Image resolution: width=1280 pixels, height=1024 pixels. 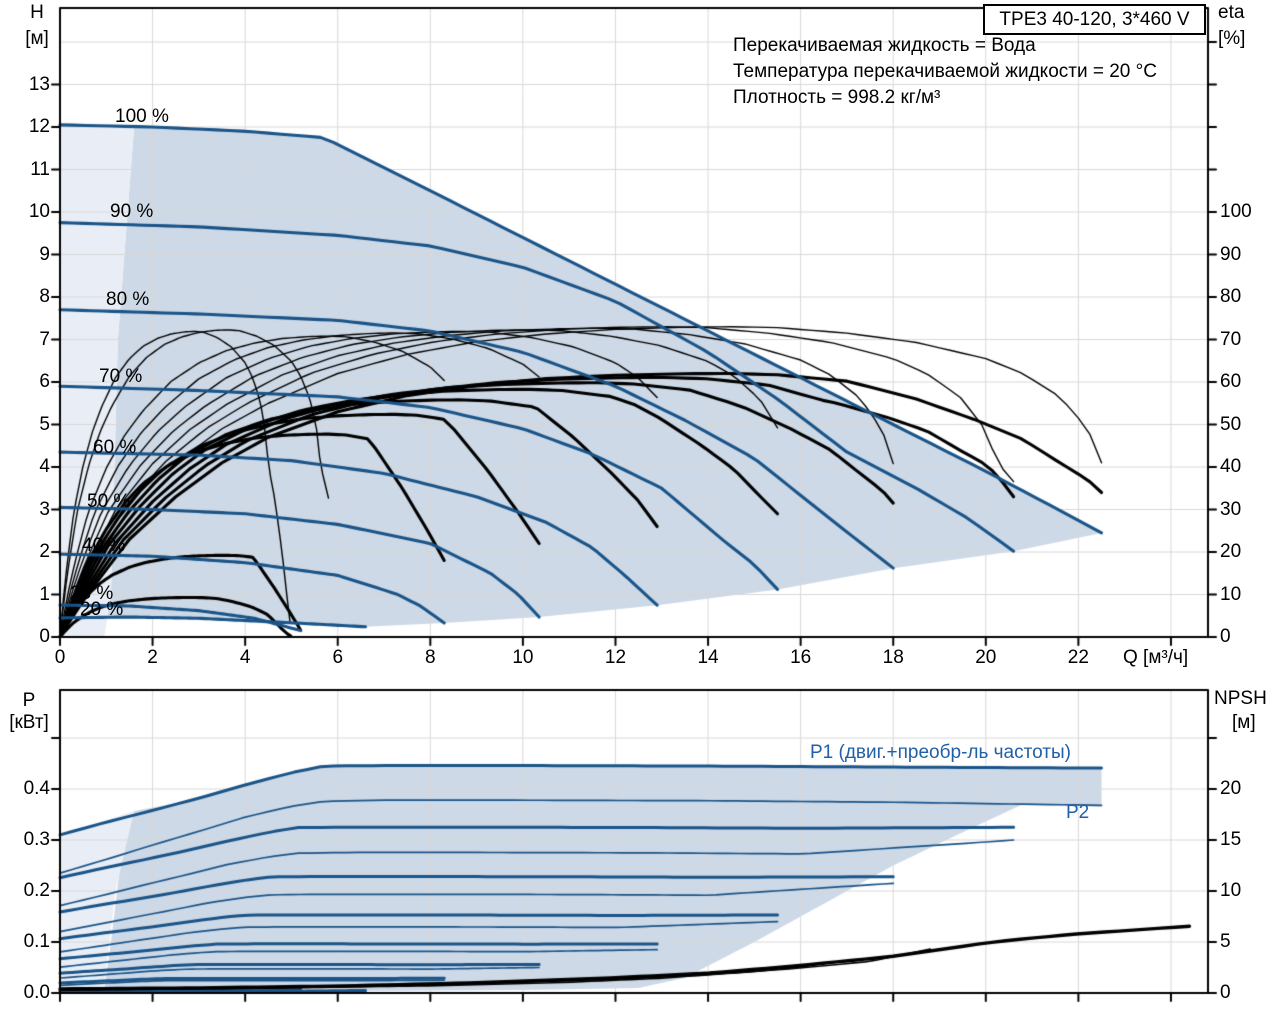 I want to click on npsh-tick-label: 5, so click(x=1225, y=941).